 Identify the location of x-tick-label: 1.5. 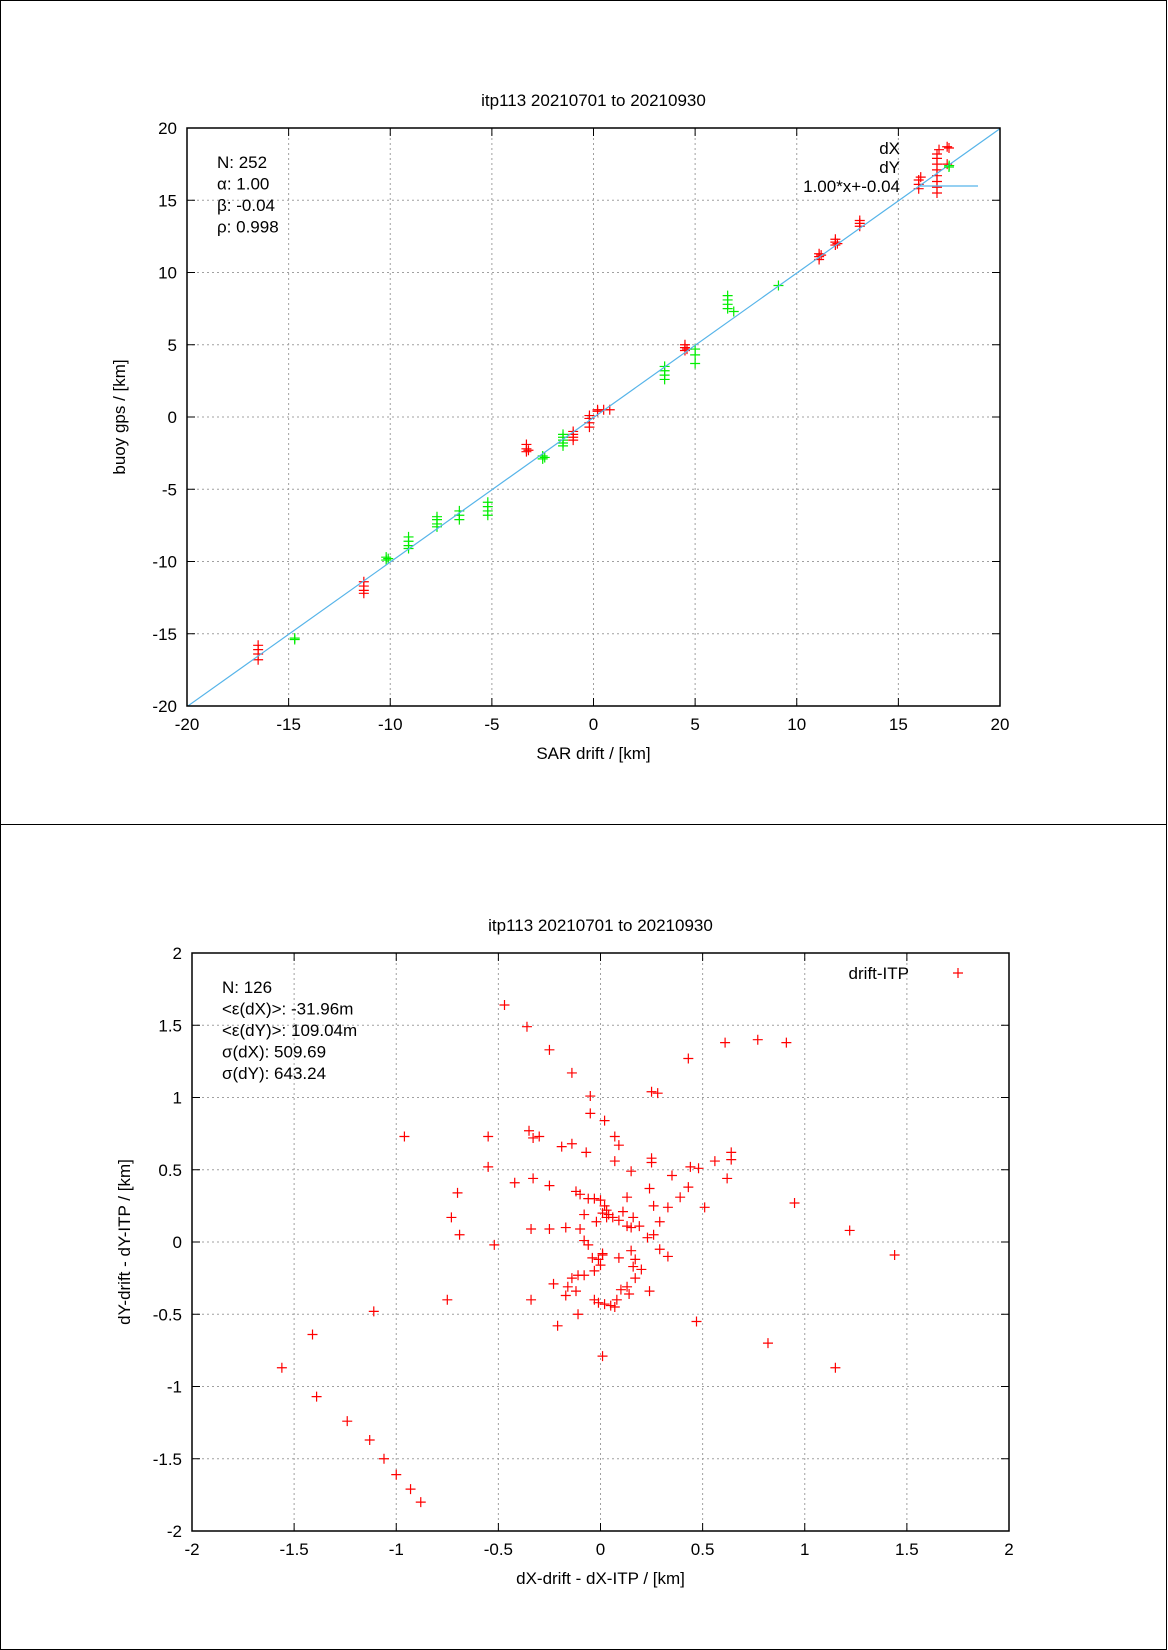
(907, 1549).